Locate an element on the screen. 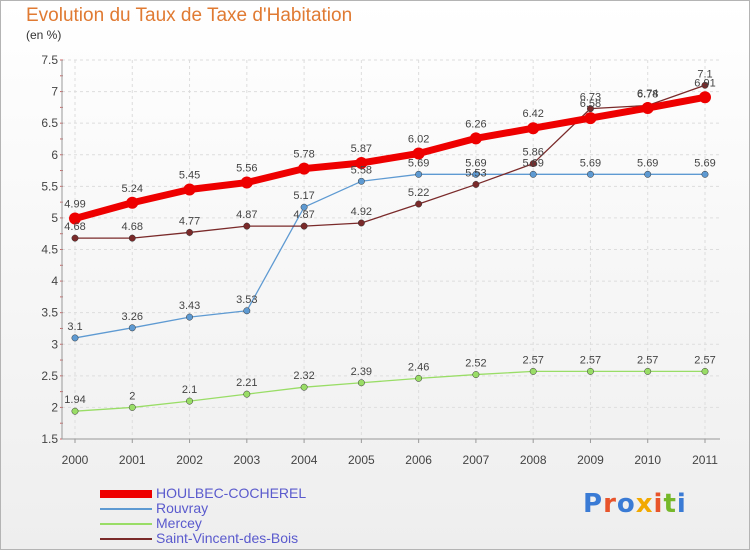  y-tick-label: 2 is located at coordinates (54, 407).